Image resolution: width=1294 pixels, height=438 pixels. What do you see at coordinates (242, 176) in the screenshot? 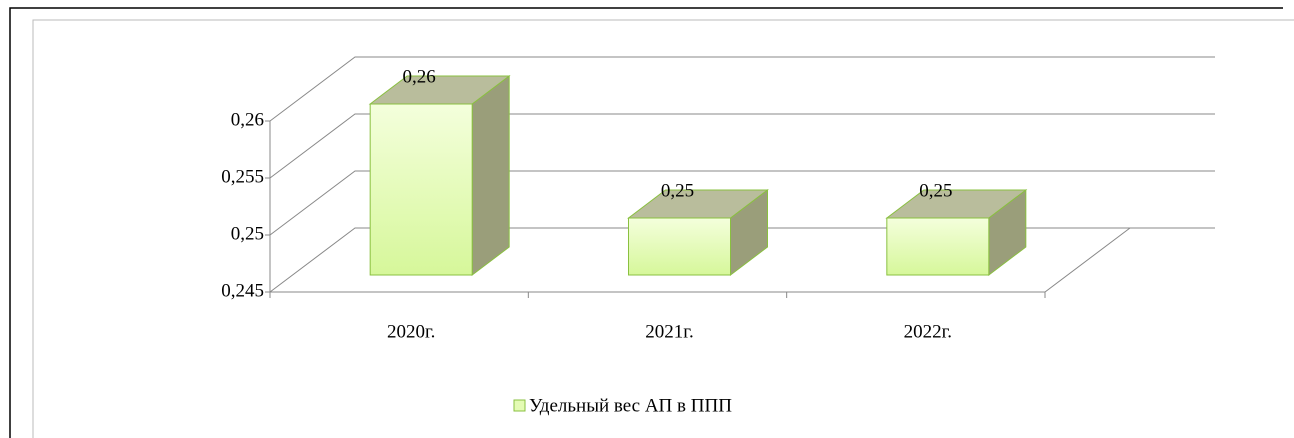
I see `y-tick-label: 0,255` at bounding box center [242, 176].